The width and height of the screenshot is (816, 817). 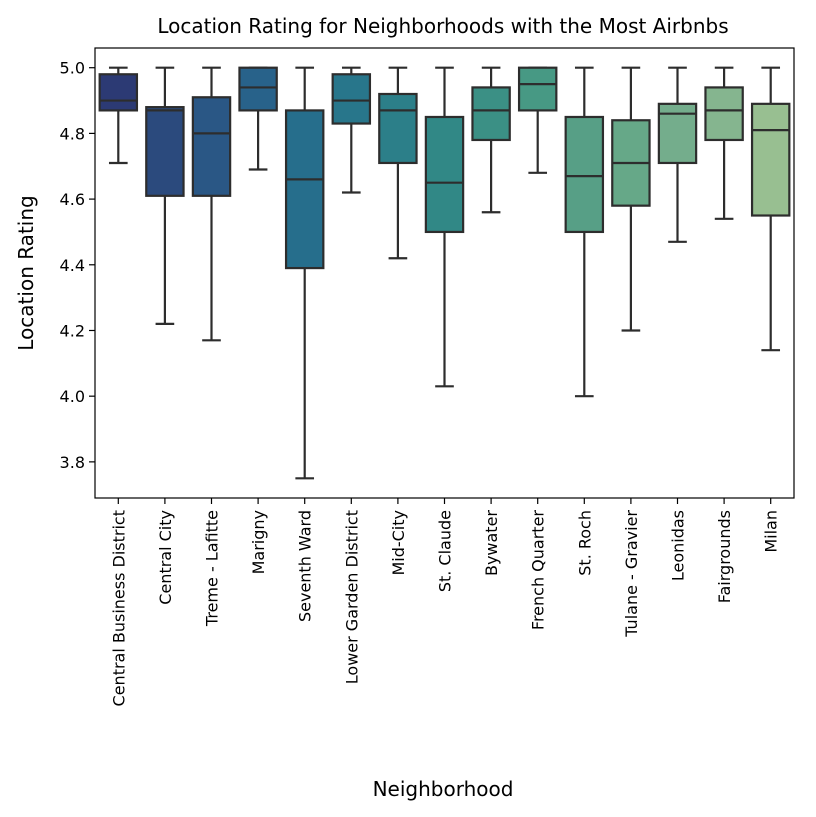 I want to click on x-tick-label: Central City, so click(x=165, y=557).